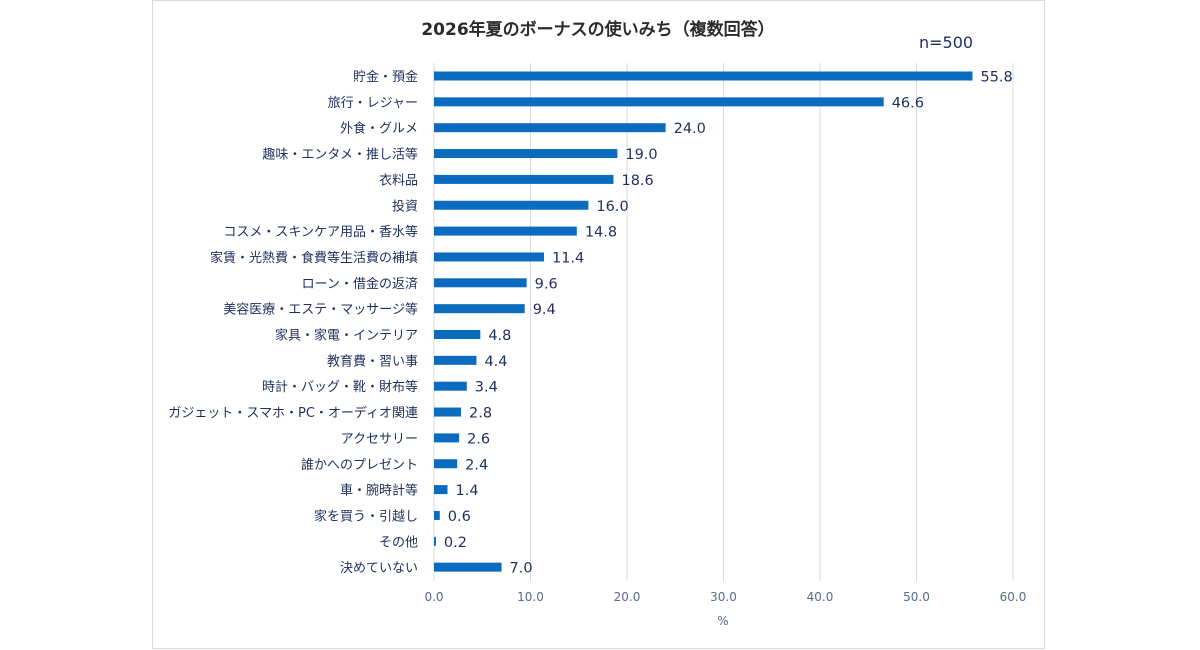 The height and width of the screenshot is (650, 1200). Describe the element at coordinates (360, 284) in the screenshot. I see `category-label: ローン・借金の返済` at that location.